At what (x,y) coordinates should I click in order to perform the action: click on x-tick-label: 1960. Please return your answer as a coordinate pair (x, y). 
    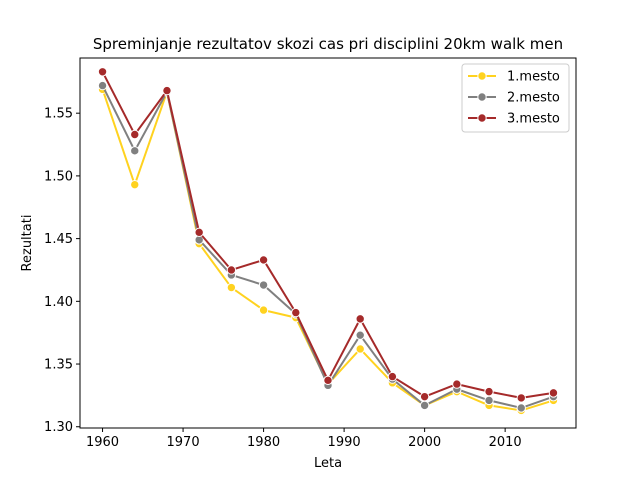
    Looking at the image, I should click on (102, 442).